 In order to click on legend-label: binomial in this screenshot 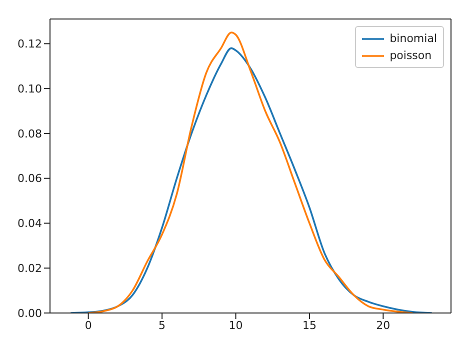, I will do `click(413, 39)`.